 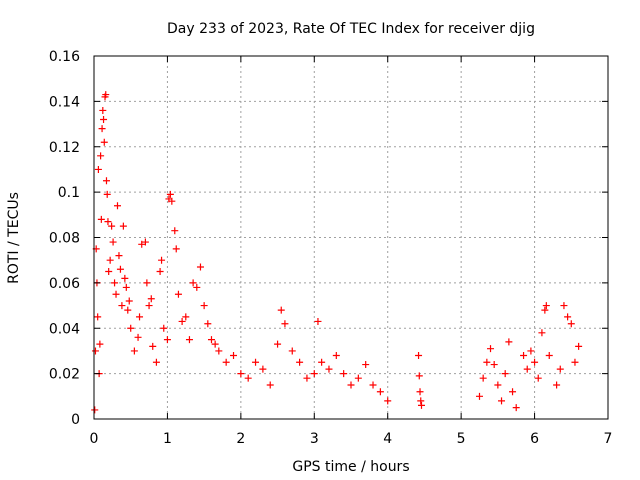 I want to click on y-tick-label: 0.06, so click(x=64, y=284).